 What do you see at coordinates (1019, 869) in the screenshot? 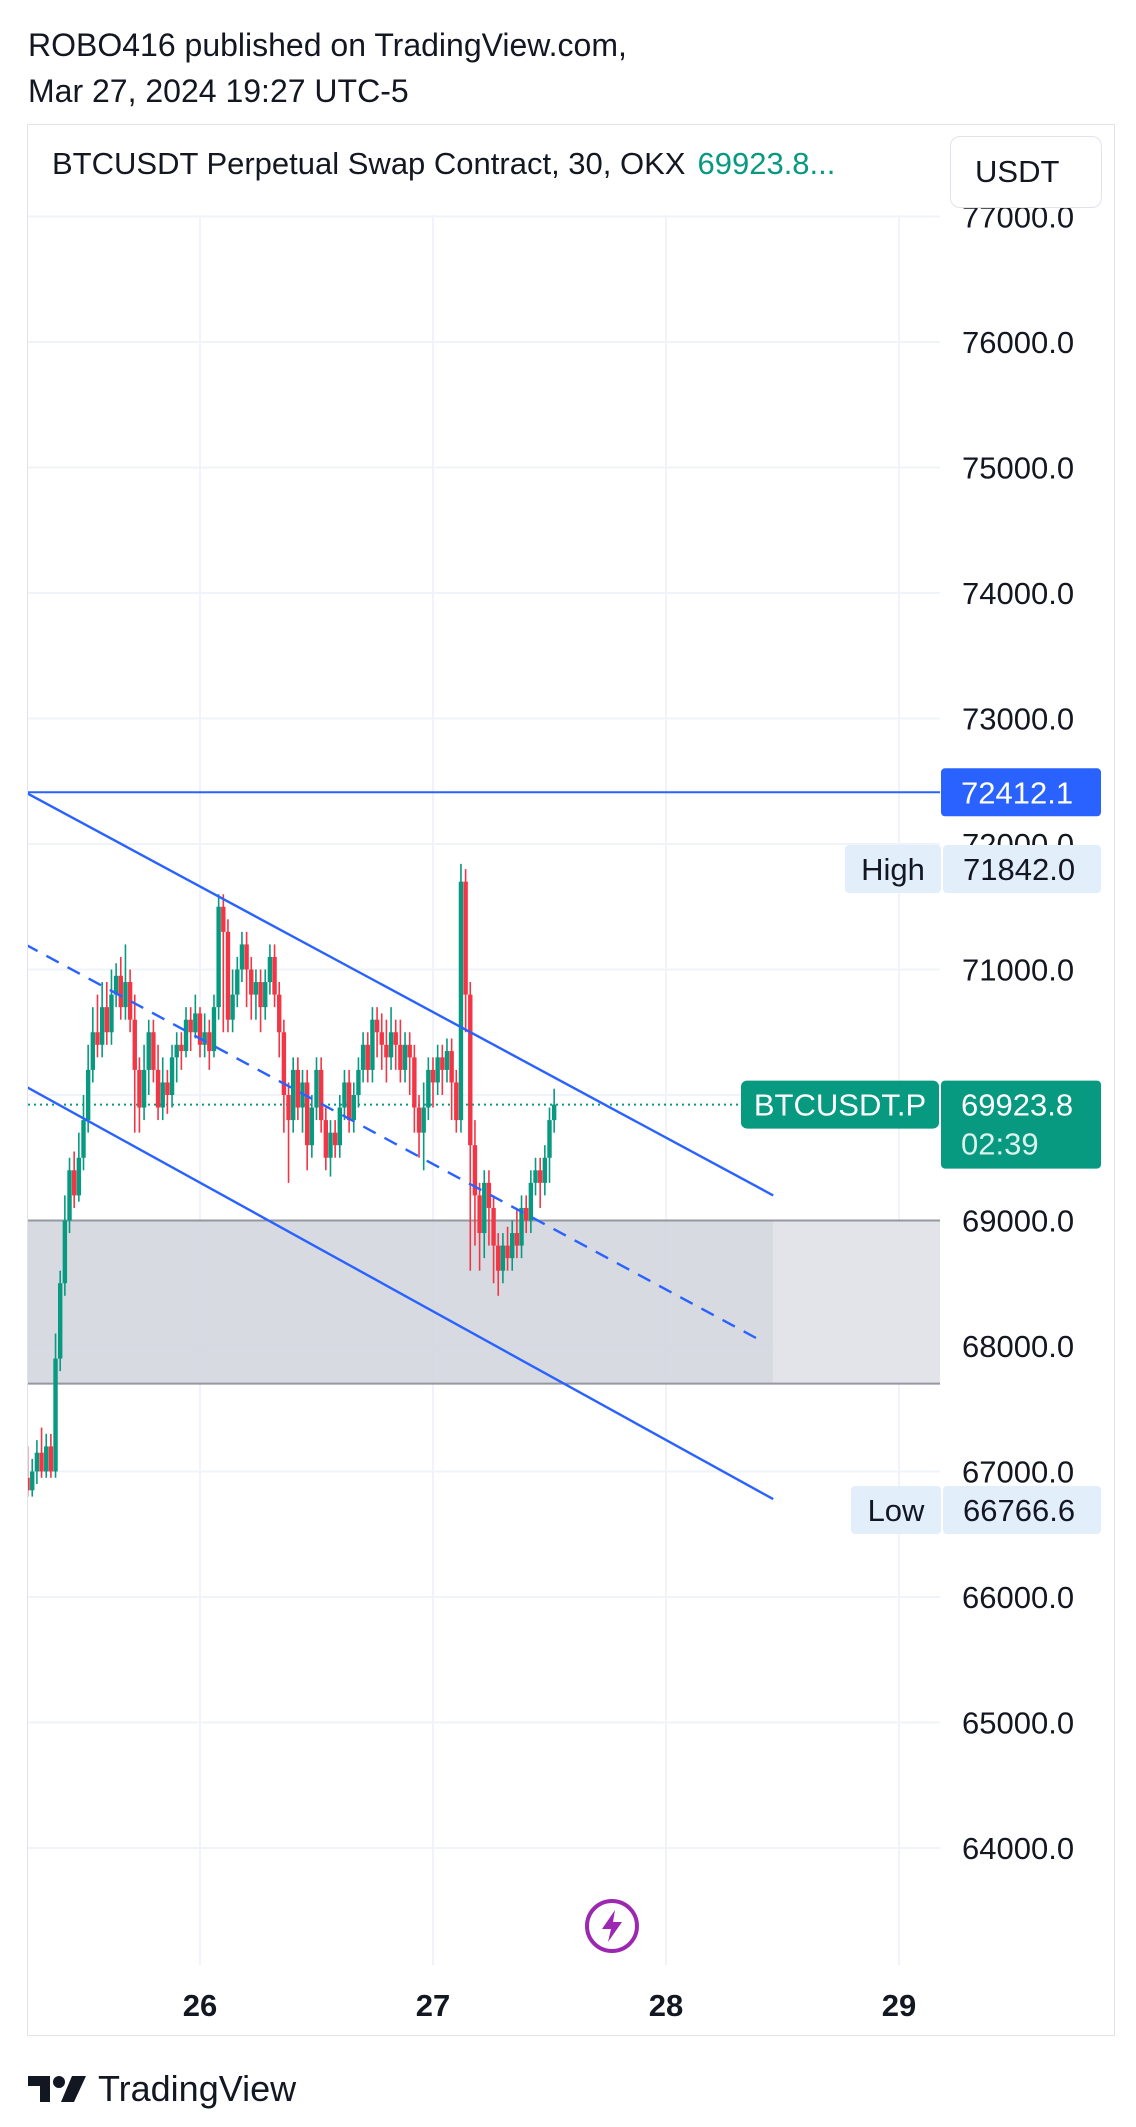
I see `high-value-tag-text: 71842.0` at bounding box center [1019, 869].